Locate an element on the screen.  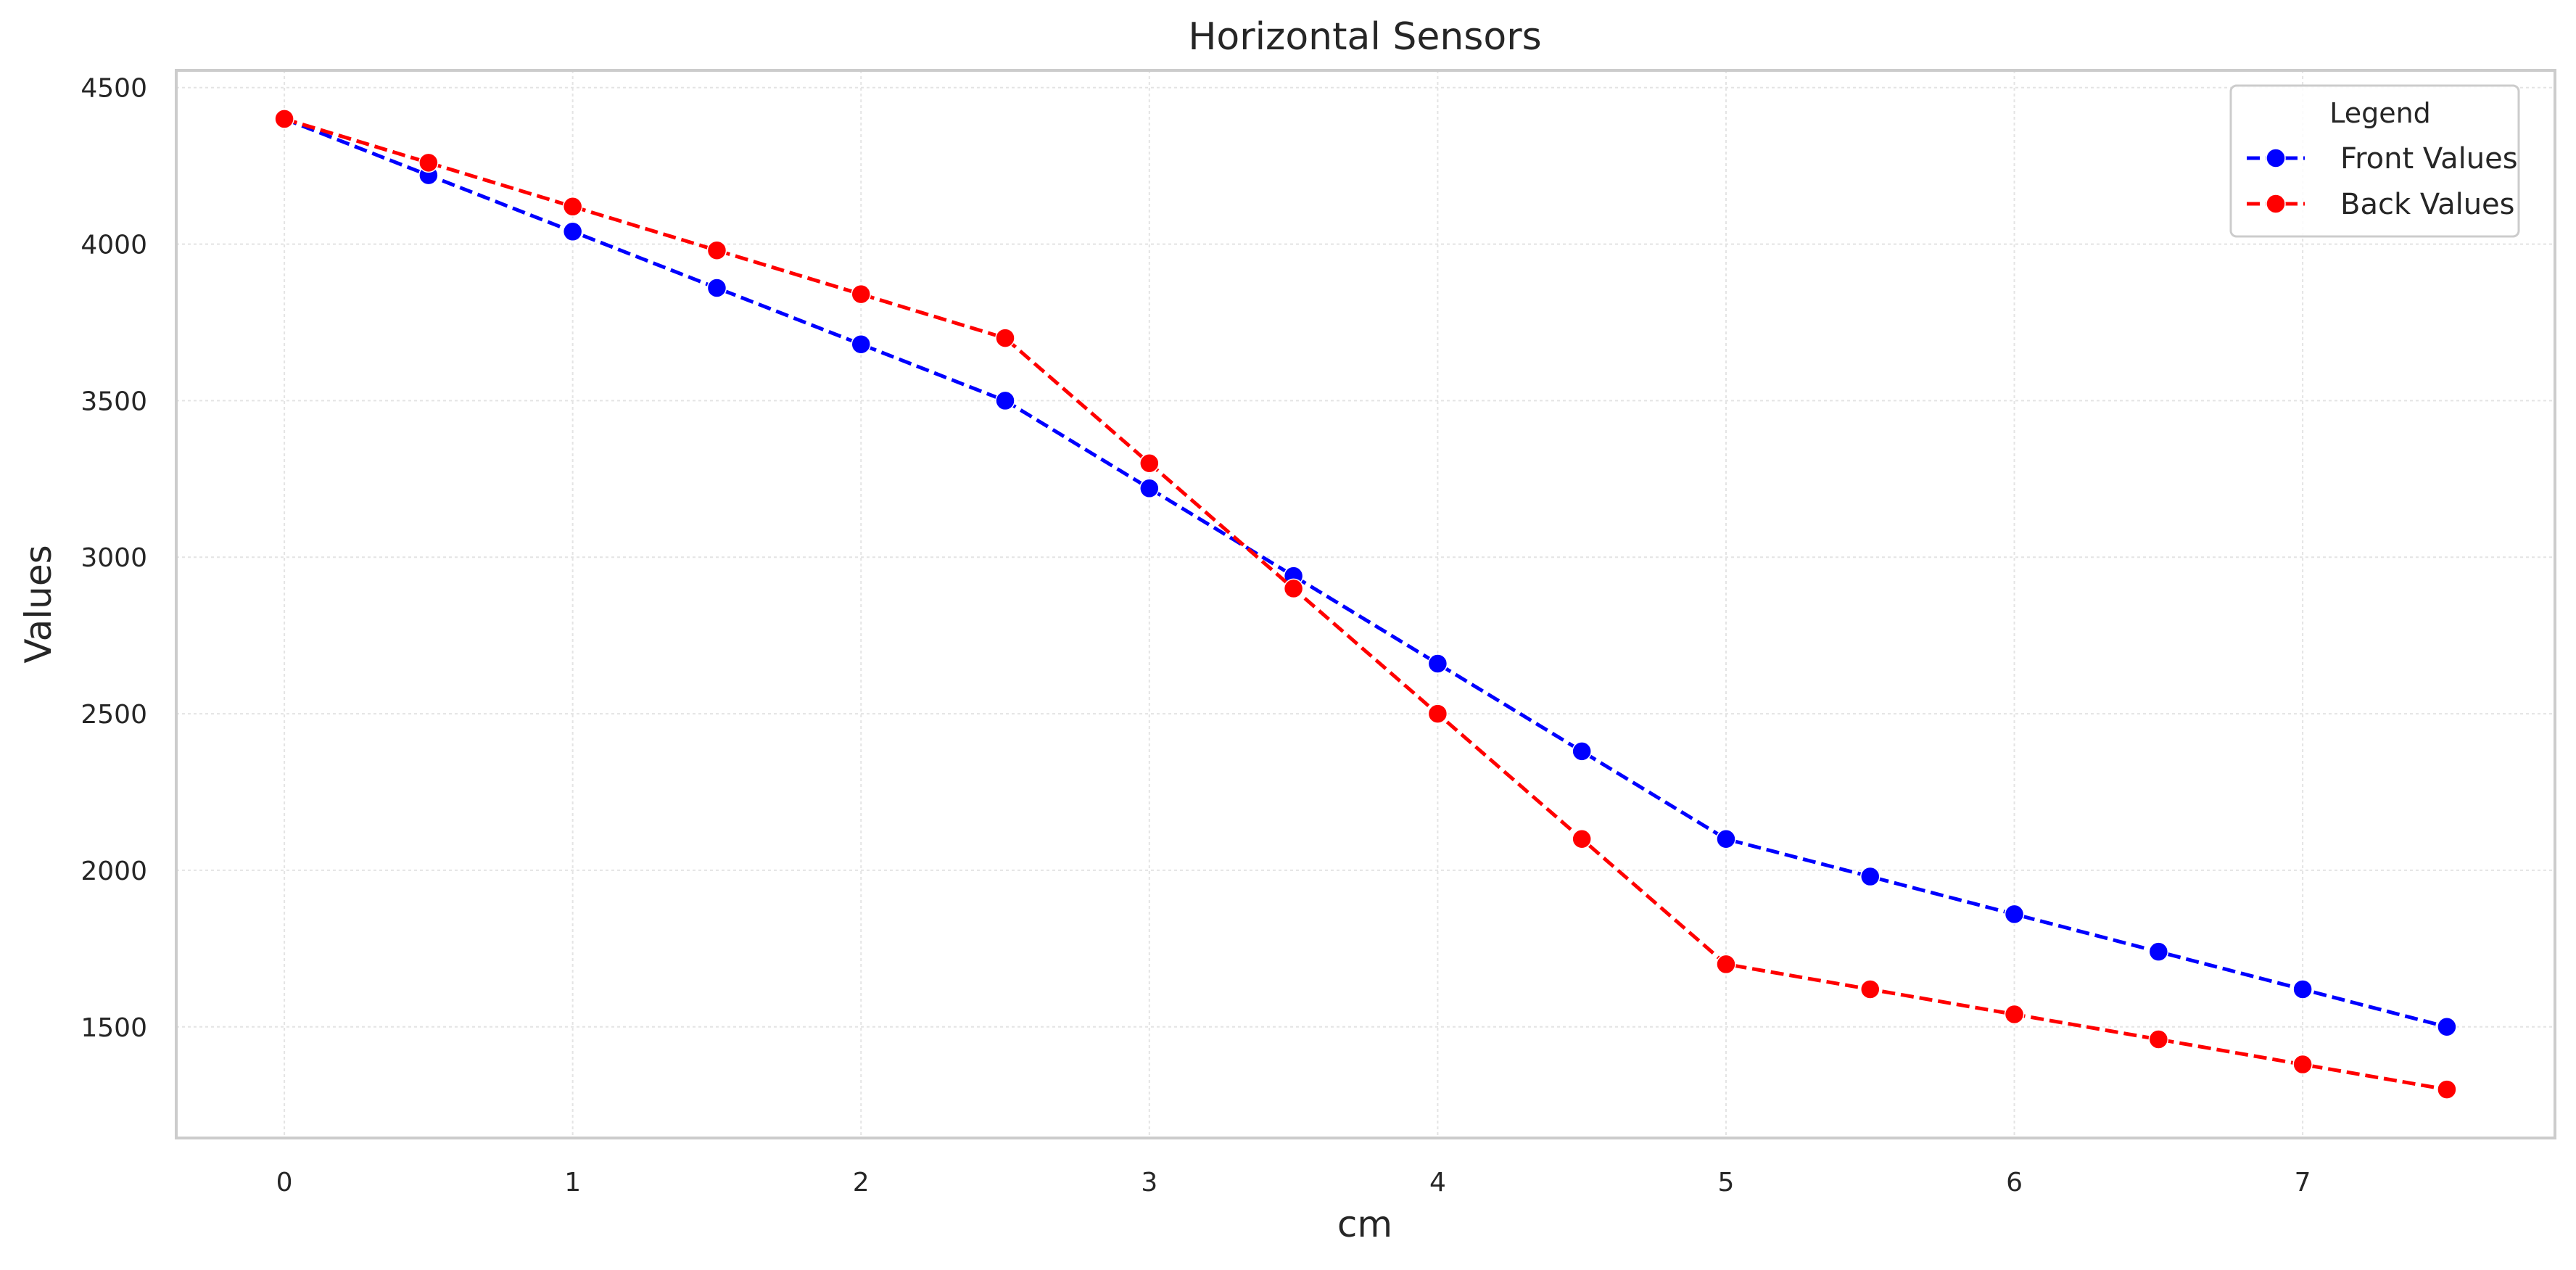
y-tick-label: 4000 is located at coordinates (113, 245).